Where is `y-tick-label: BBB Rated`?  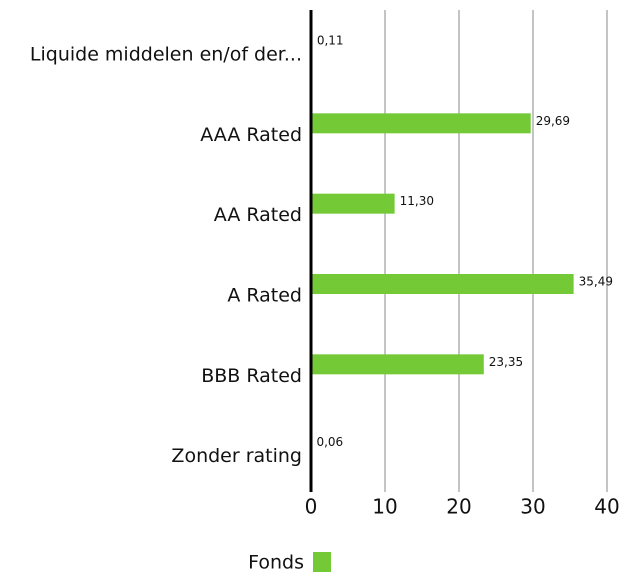 y-tick-label: BBB Rated is located at coordinates (251, 376).